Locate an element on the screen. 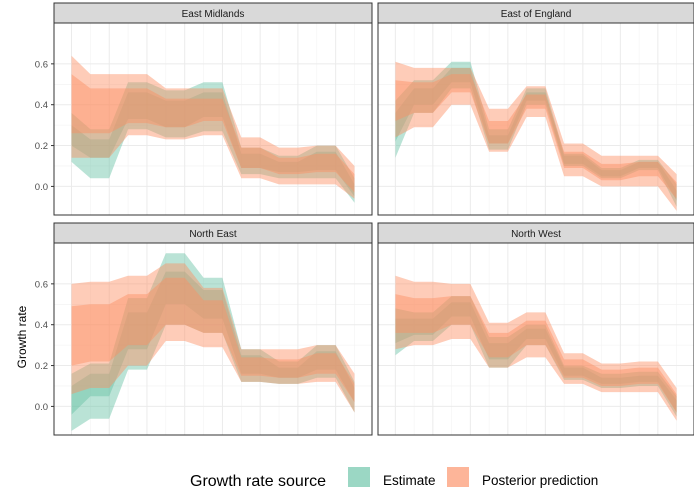 This screenshot has width=694, height=489. legend-label-estimate: Estimate is located at coordinates (409, 480).